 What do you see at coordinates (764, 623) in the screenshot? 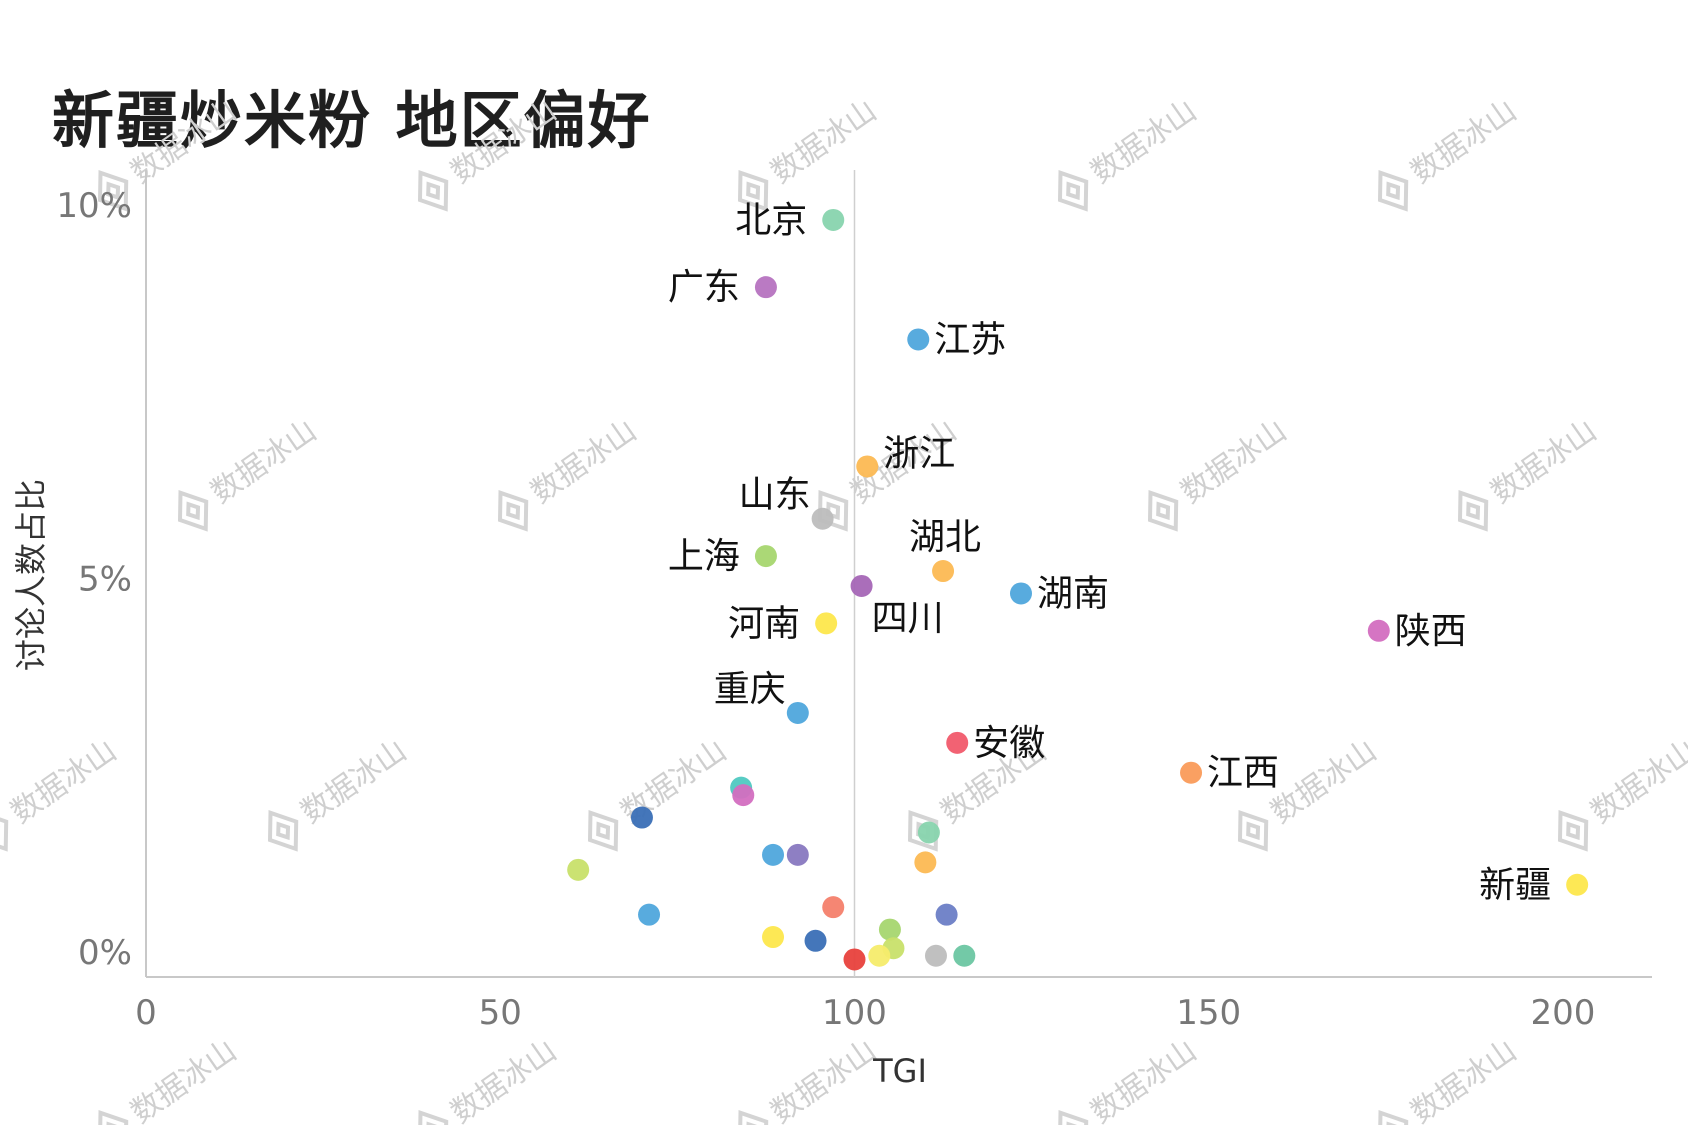
I see `point-label: 河南` at bounding box center [764, 623].